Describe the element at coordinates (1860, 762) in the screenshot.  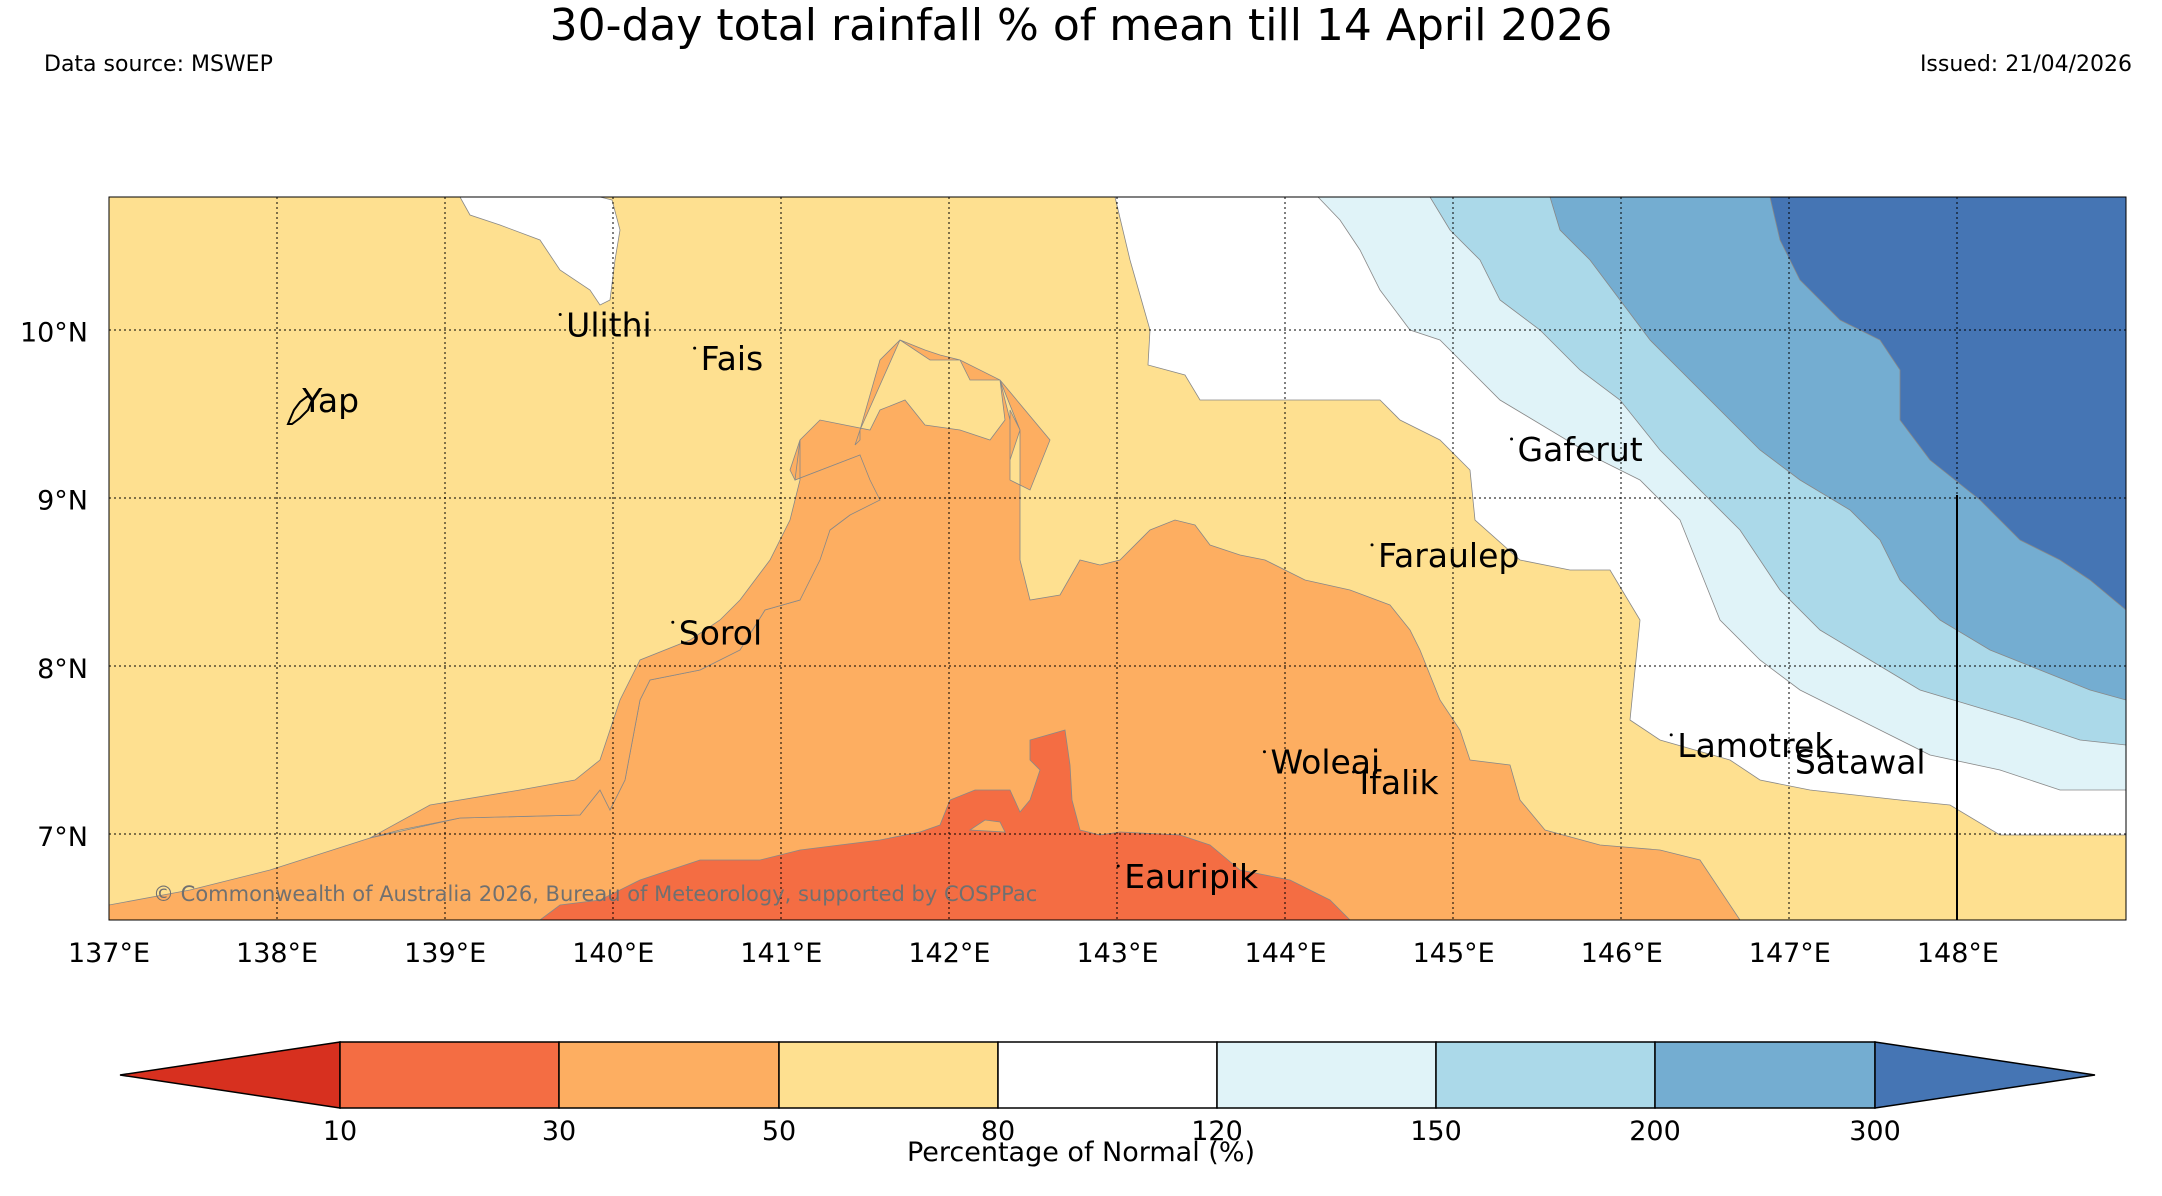
I see `place-label-satawal: Satawal` at that location.